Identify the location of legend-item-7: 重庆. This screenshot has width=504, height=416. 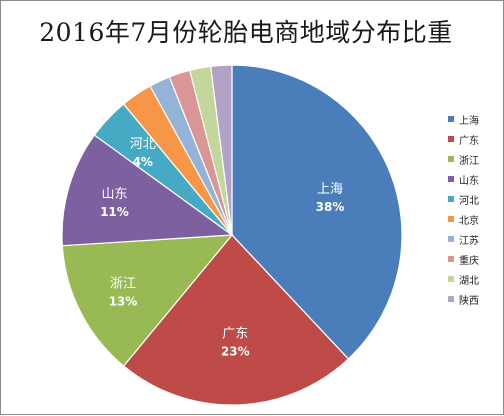
(463, 259).